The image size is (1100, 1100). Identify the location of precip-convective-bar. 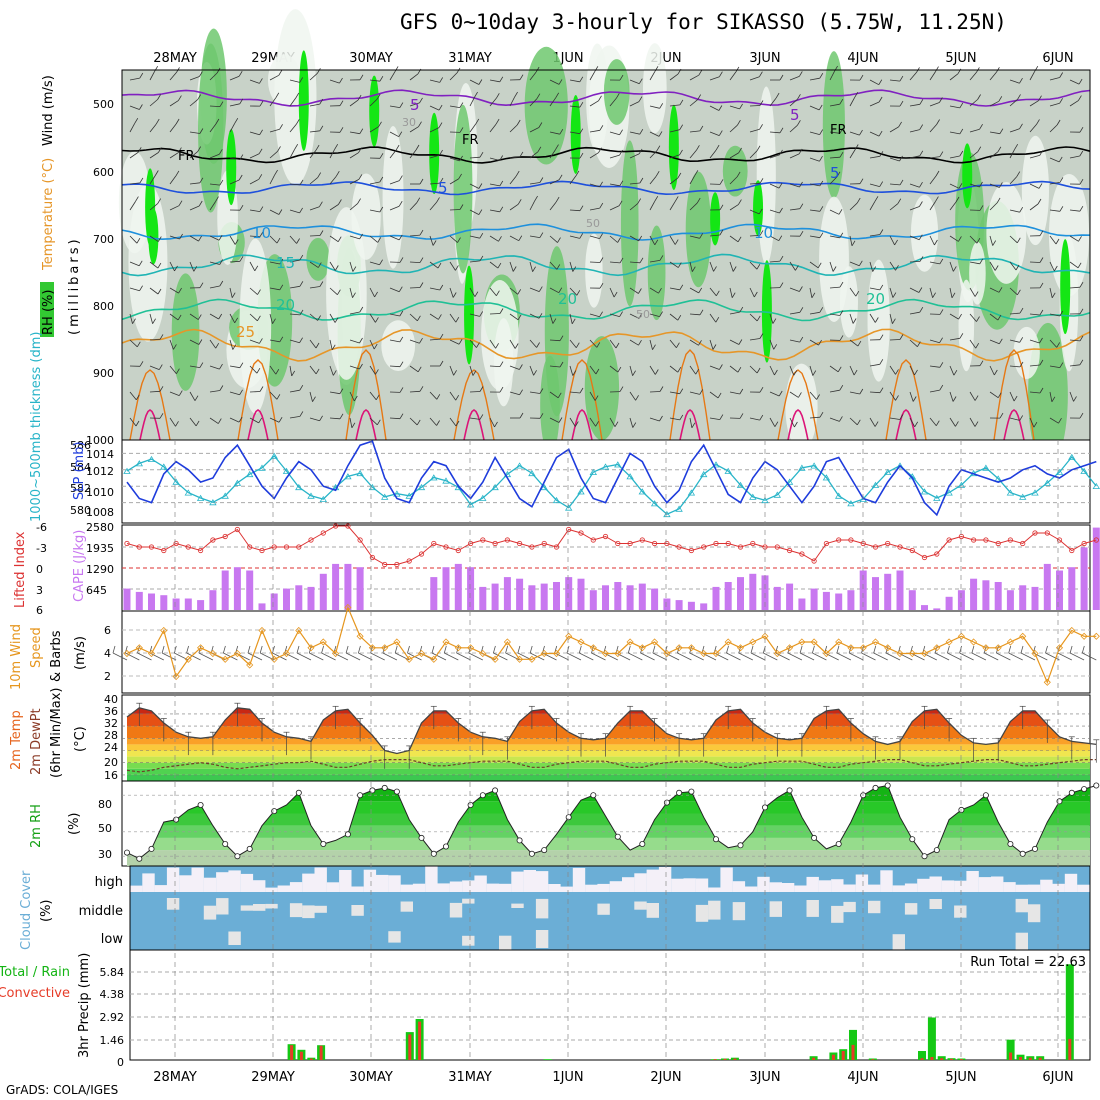
(735, 1059).